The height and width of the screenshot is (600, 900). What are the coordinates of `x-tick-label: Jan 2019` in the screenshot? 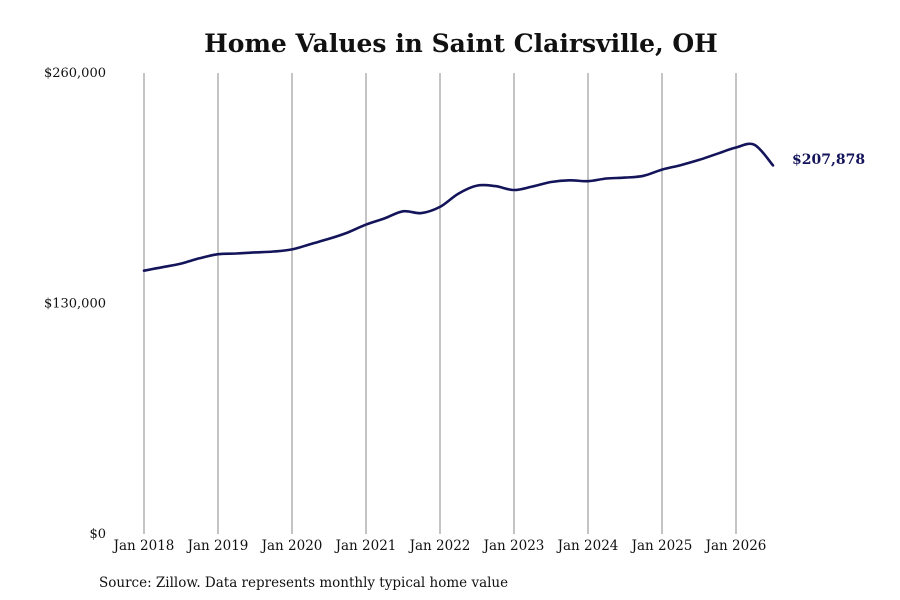 It's located at (217, 546).